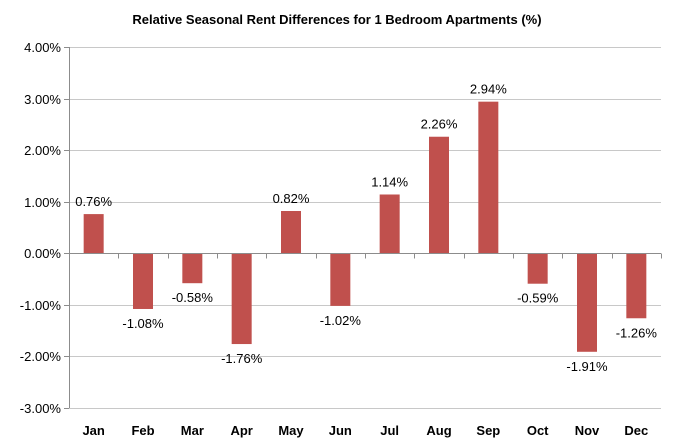  Describe the element at coordinates (438, 430) in the screenshot. I see `x-tick-label: Aug` at that location.